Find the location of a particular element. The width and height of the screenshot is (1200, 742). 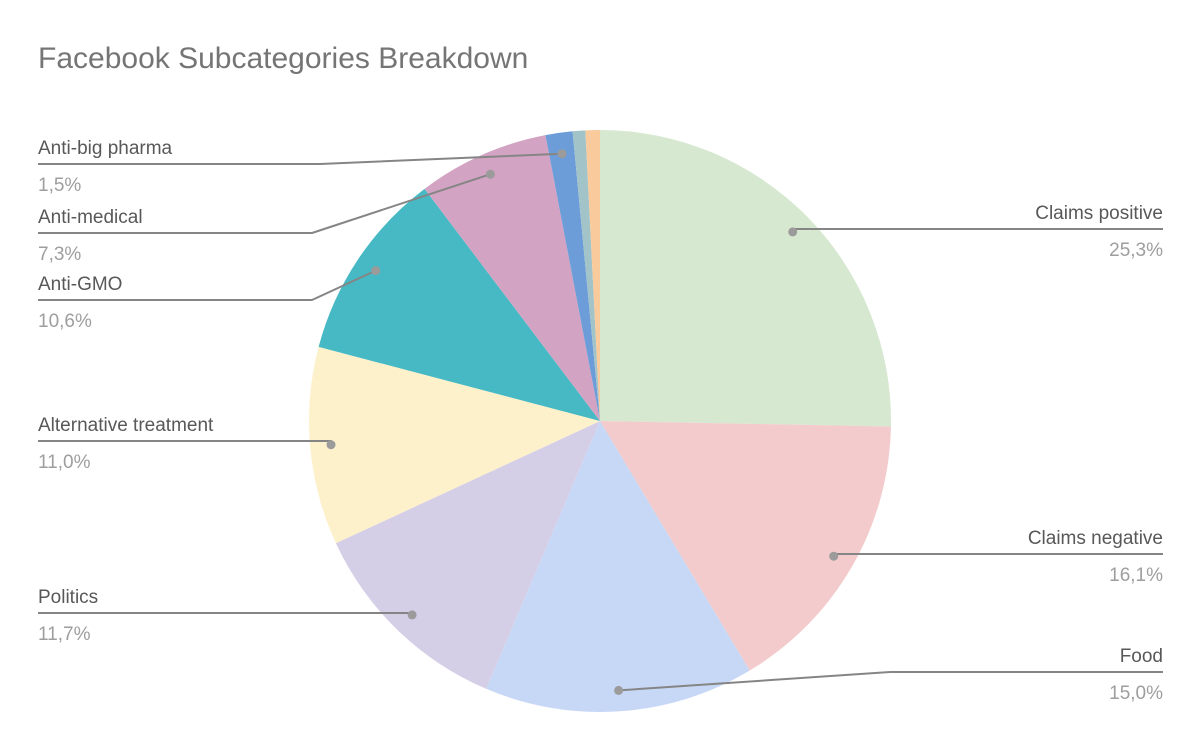

slice-label: Anti-big pharma is located at coordinates (105, 148).